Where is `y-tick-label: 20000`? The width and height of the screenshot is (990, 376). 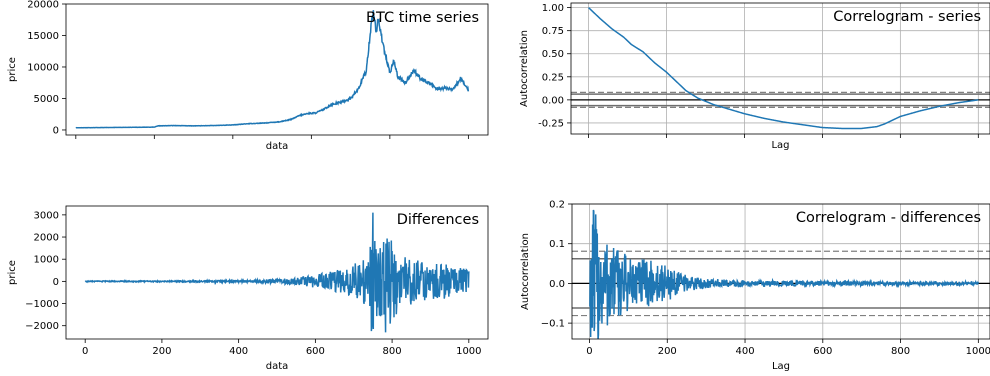
y-tick-label: 20000 is located at coordinates (43, 5).